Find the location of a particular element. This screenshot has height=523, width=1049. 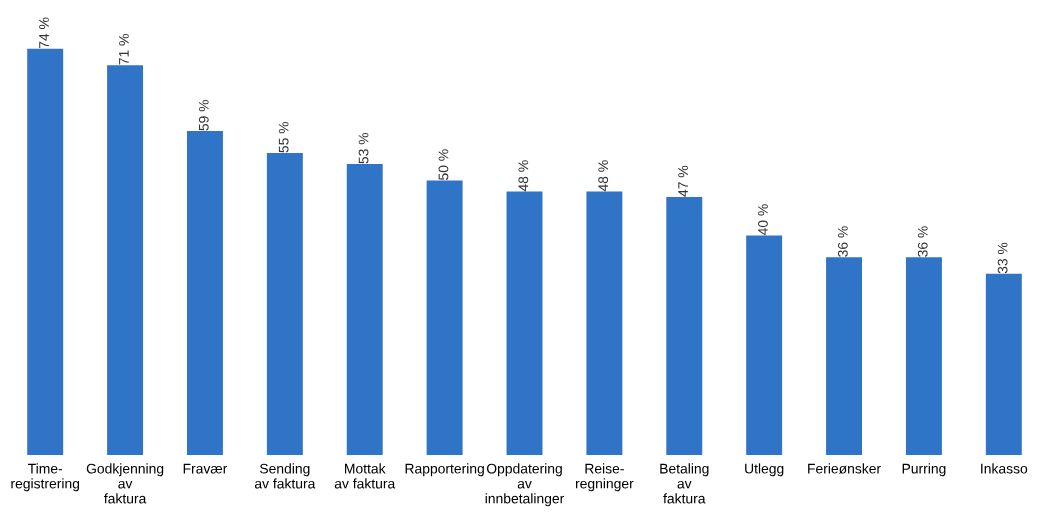

x-tick-label: Oppdatering av innbetalinger is located at coordinates (525, 485).